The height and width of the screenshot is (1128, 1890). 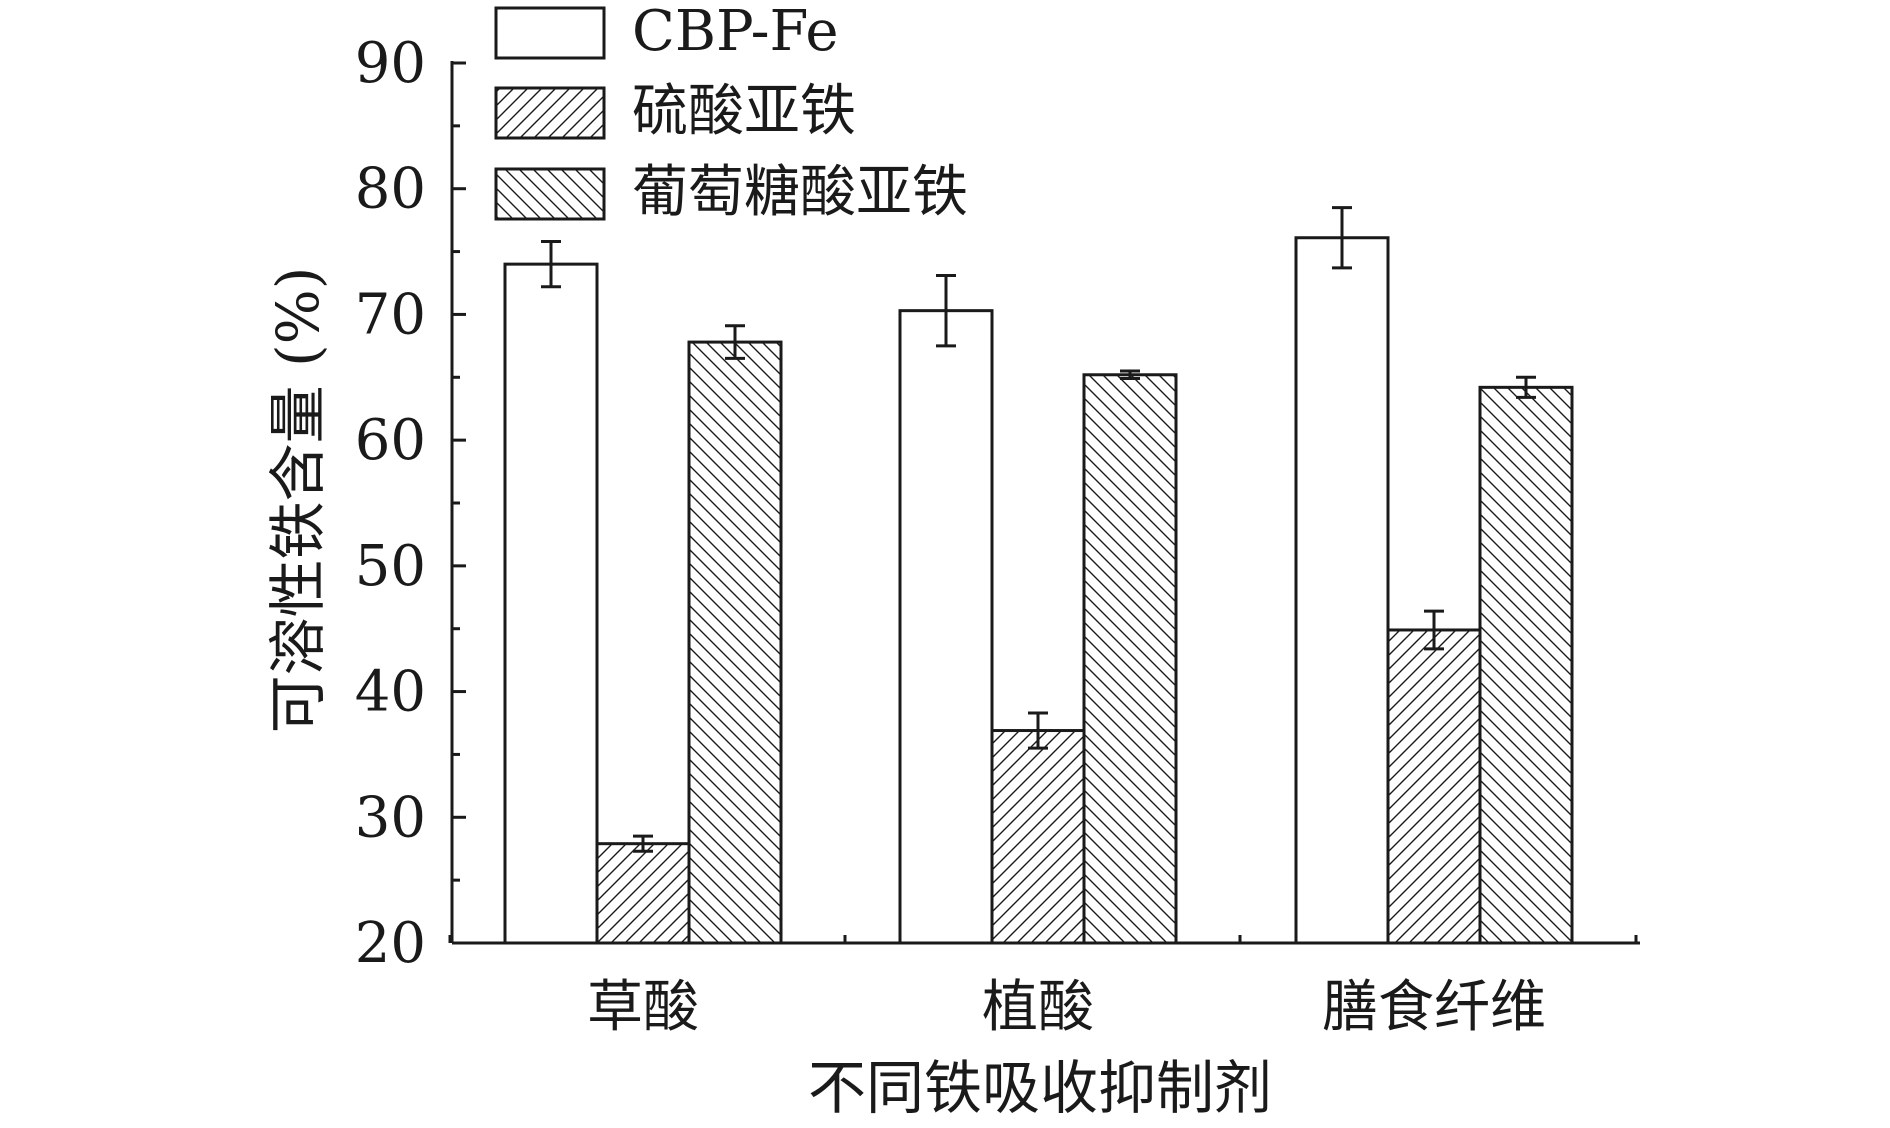 What do you see at coordinates (298, 500) in the screenshot?
I see `y-axis-title: 可溶性铁含量 (%)` at bounding box center [298, 500].